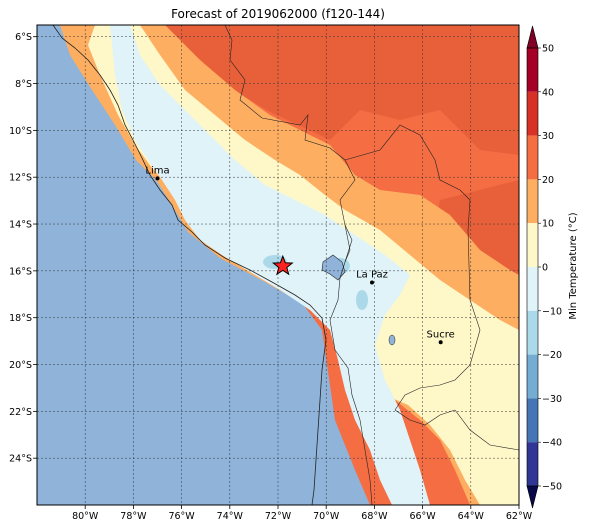  I want to click on lon-tick-label: 62°W, so click(519, 516).